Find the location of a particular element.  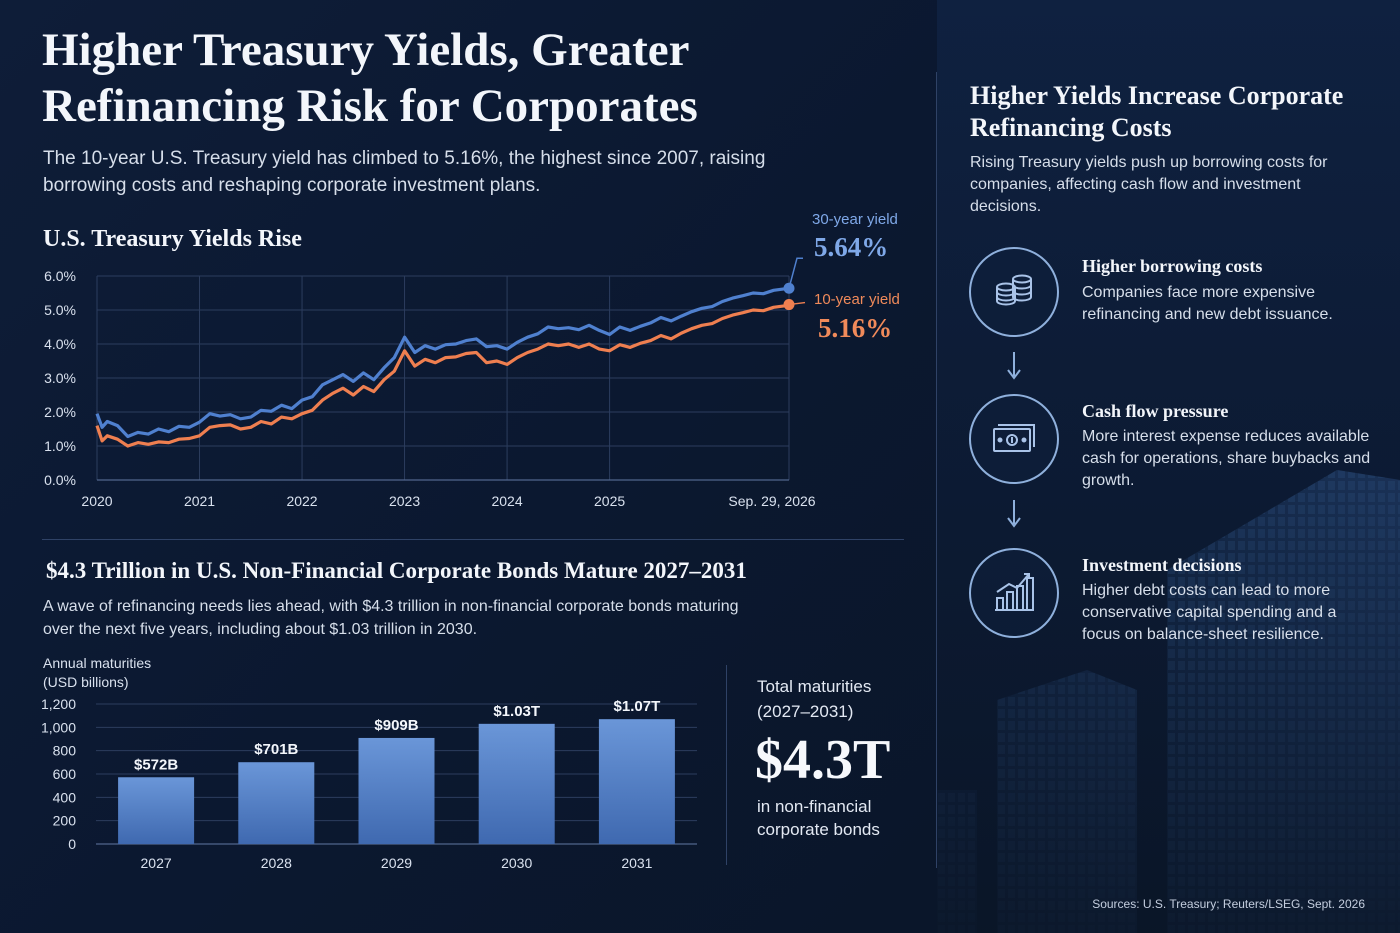

bar-value-label: $572B is located at coordinates (156, 764).